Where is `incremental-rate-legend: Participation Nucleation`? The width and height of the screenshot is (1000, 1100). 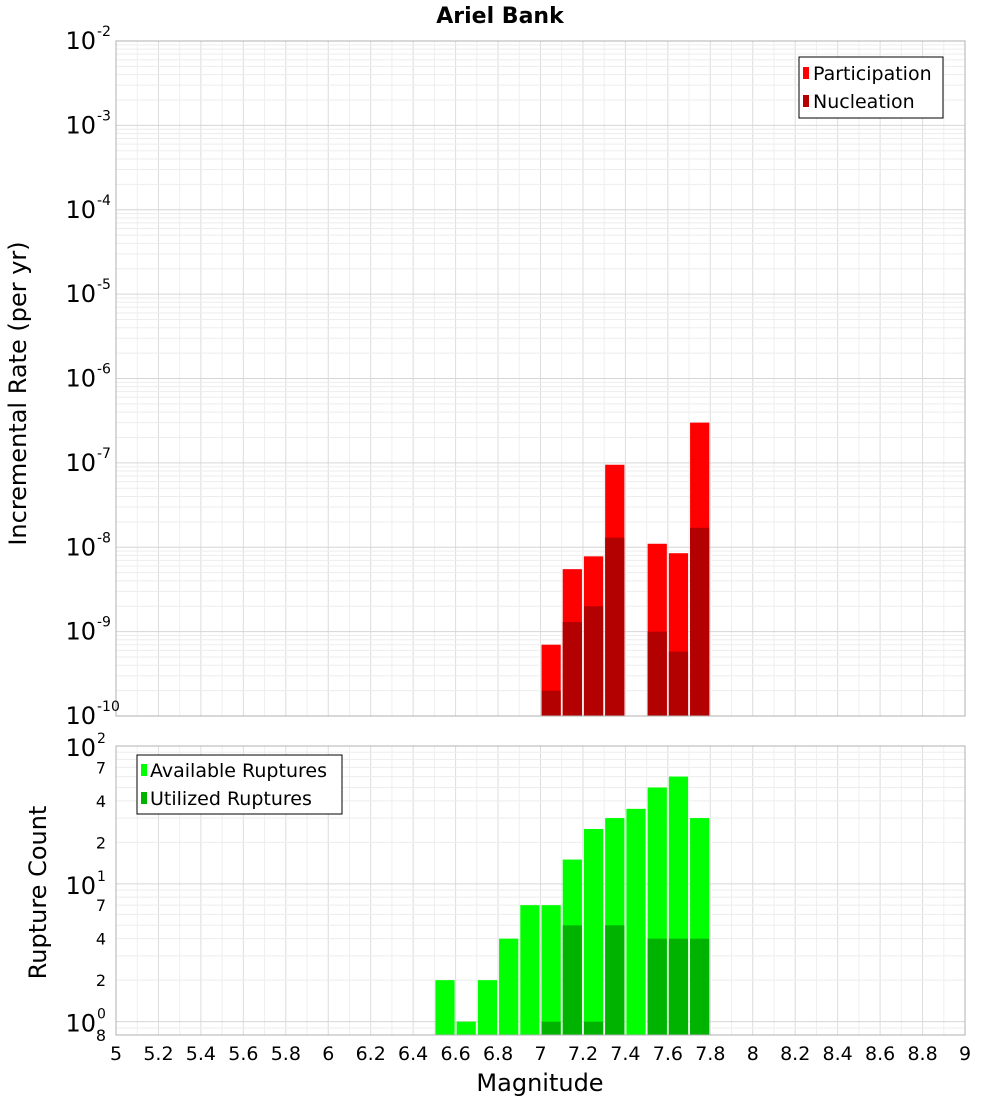 incremental-rate-legend: Participation Nucleation is located at coordinates (871, 87).